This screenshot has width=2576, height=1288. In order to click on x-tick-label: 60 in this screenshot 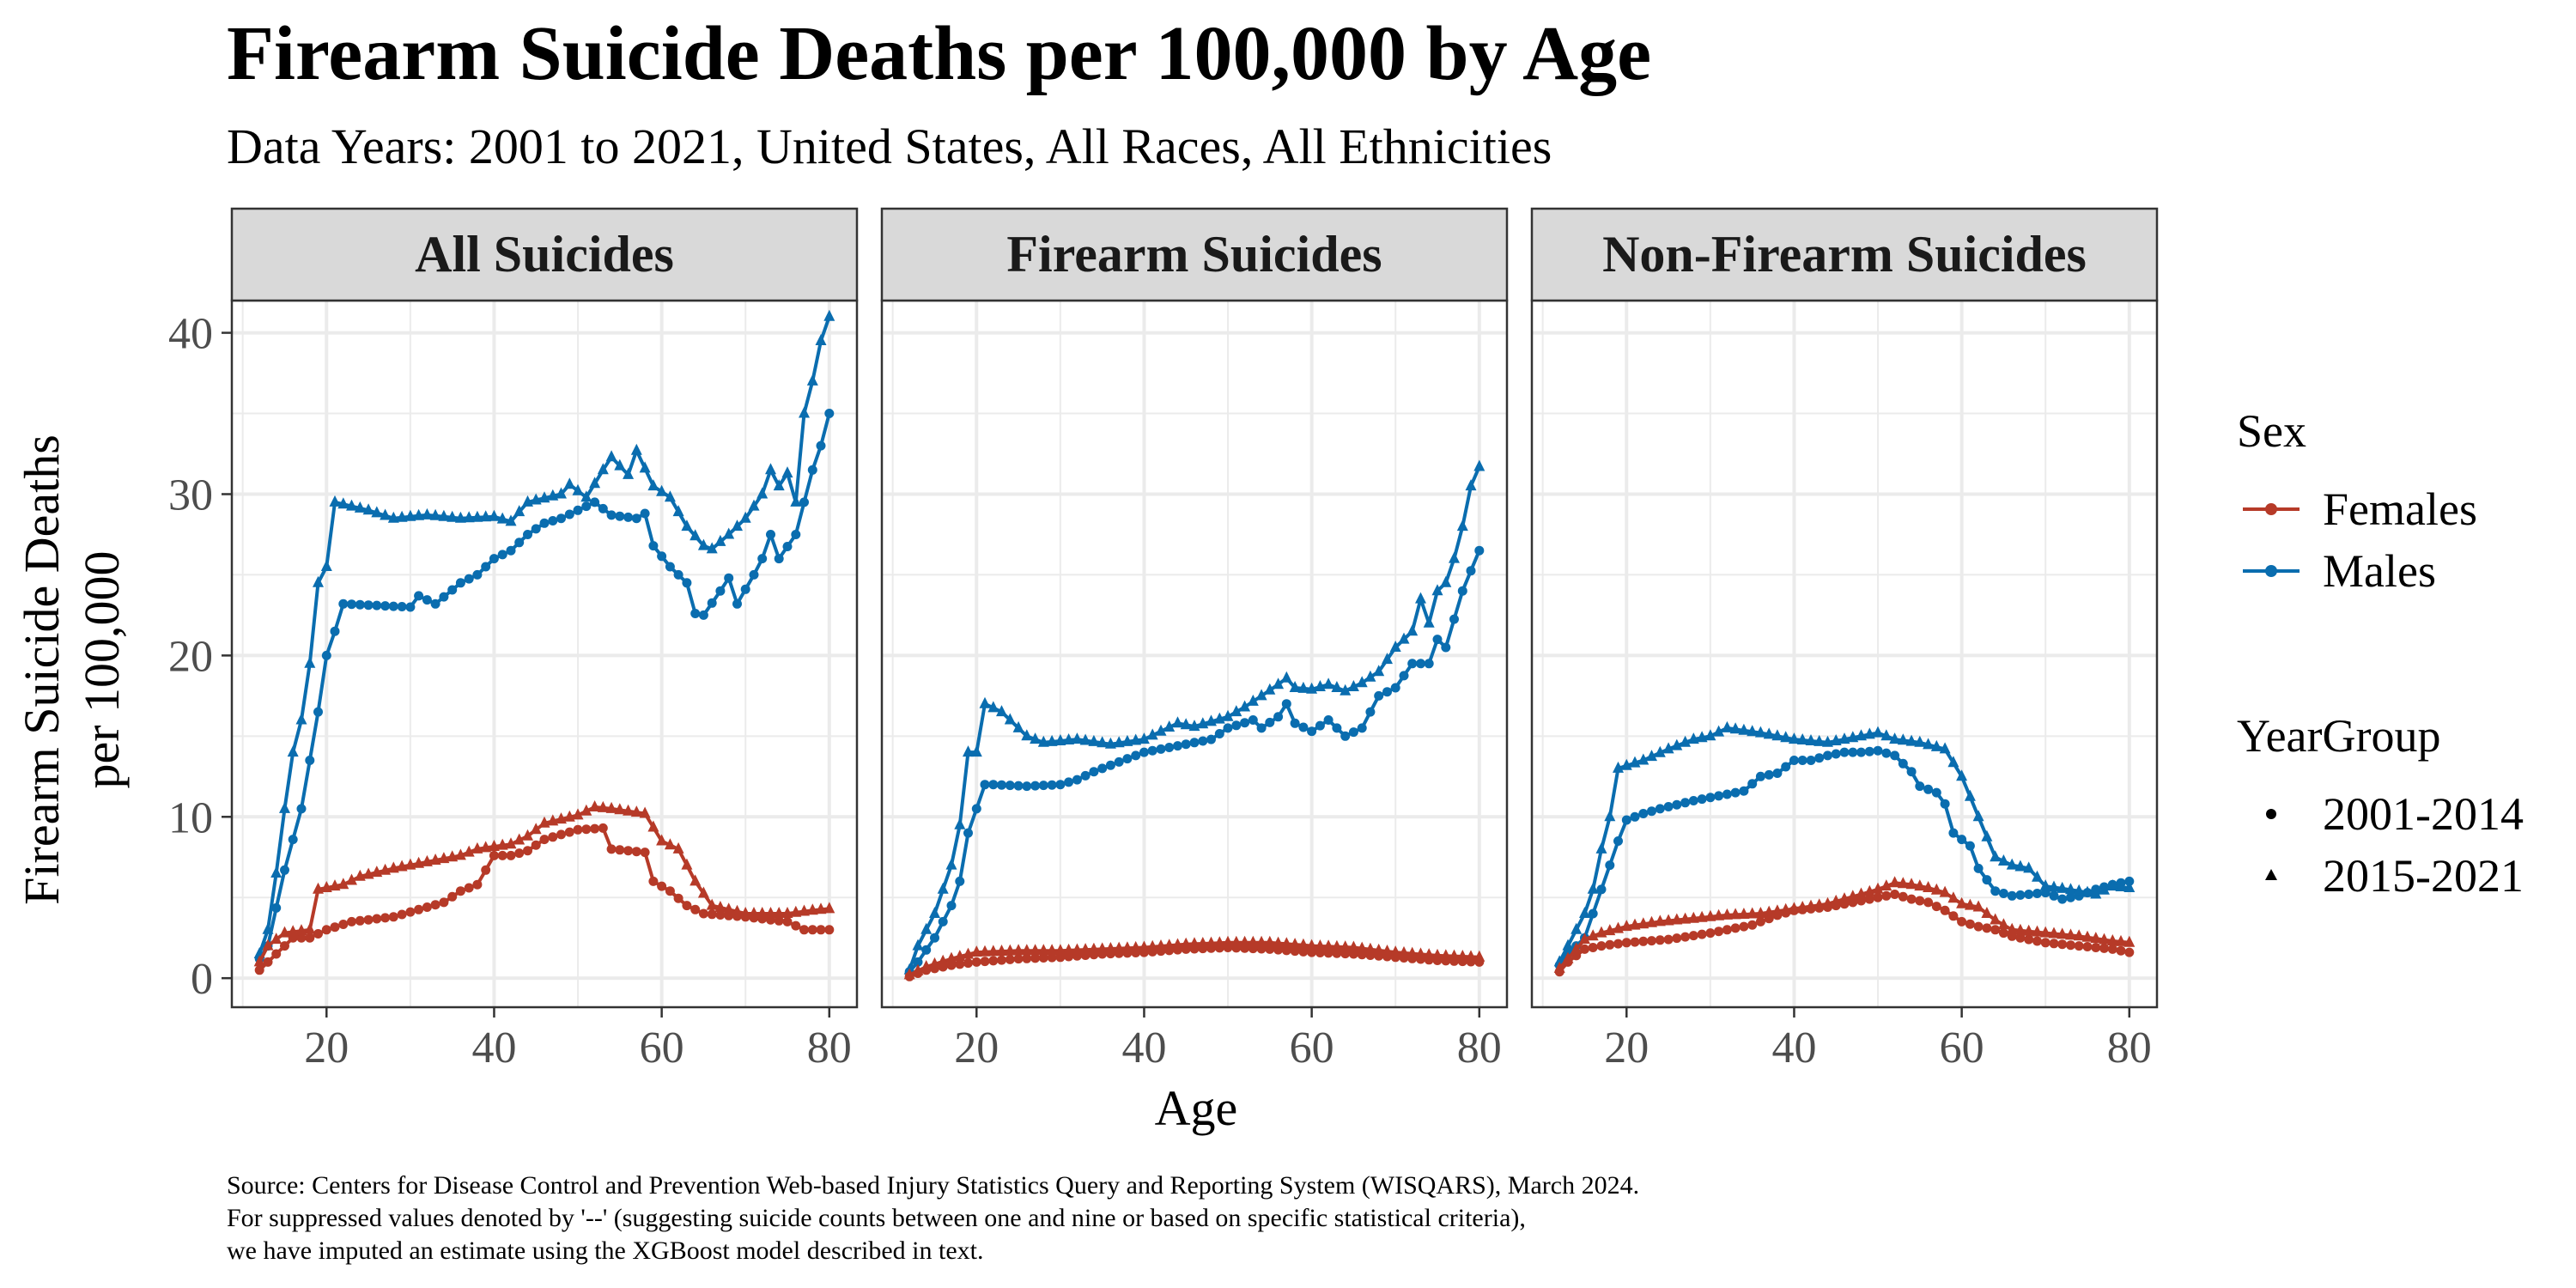, I will do `click(1962, 1048)`.